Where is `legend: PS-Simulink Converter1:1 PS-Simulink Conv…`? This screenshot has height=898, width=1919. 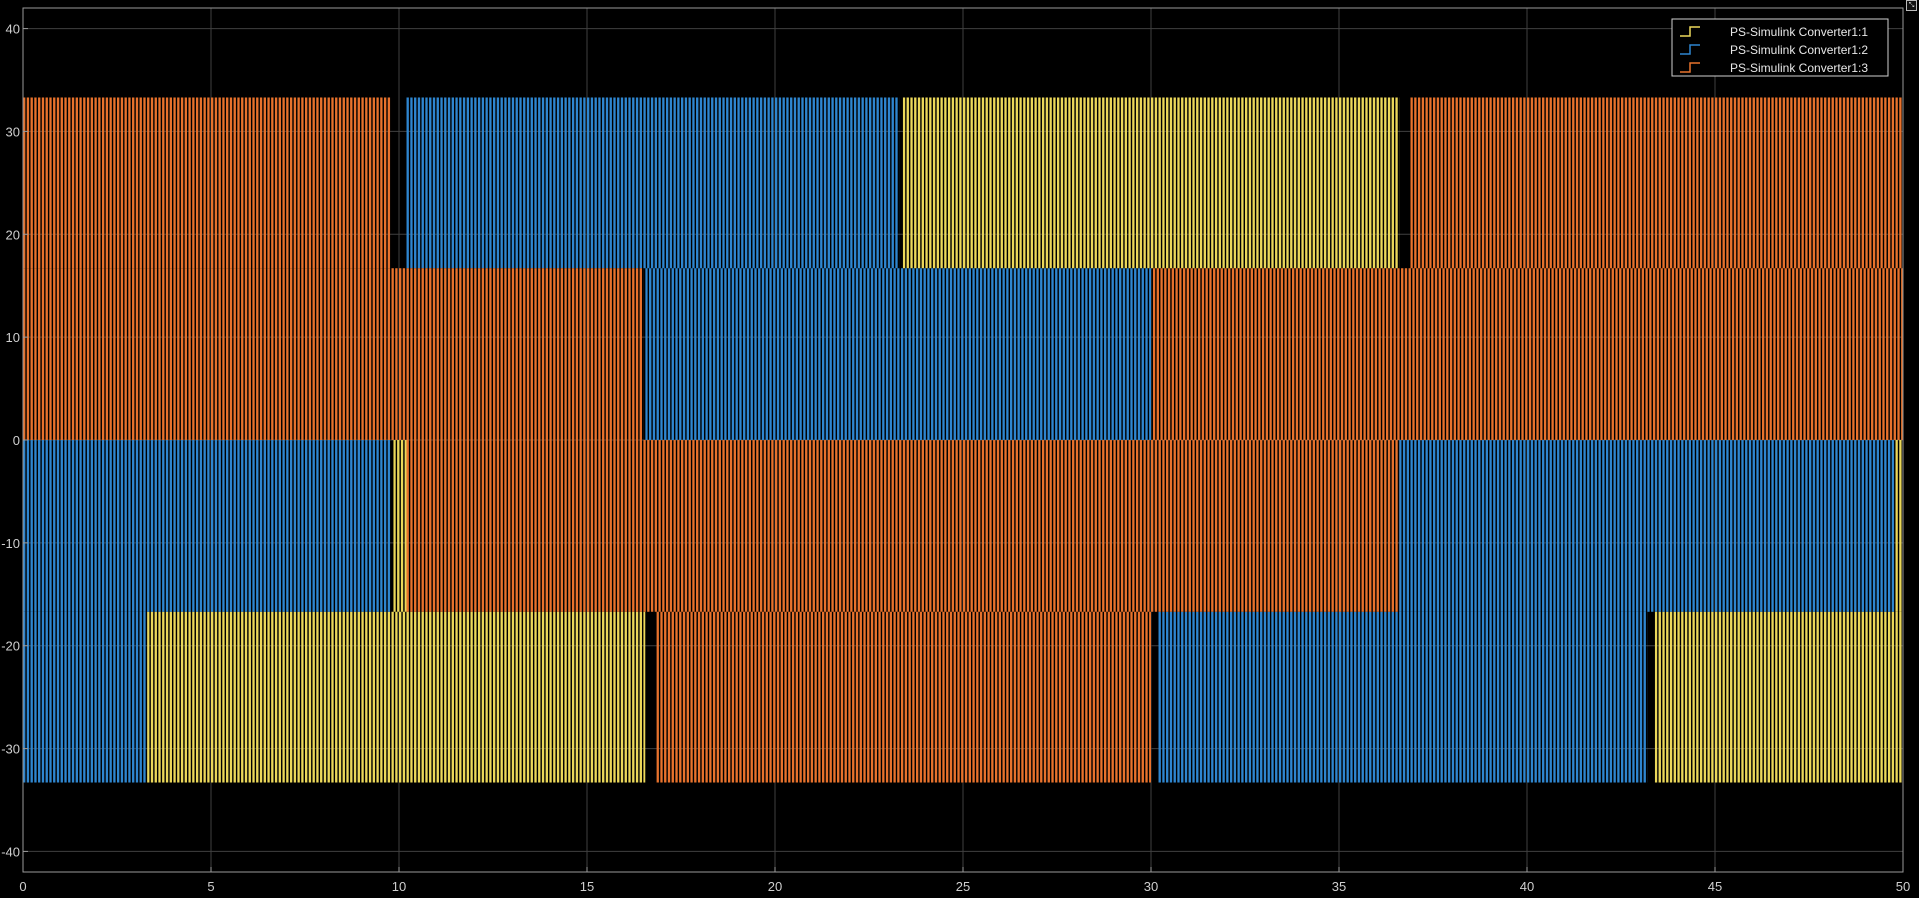
legend: PS-Simulink Converter1:1 PS-Simulink Conv… is located at coordinates (1780, 47).